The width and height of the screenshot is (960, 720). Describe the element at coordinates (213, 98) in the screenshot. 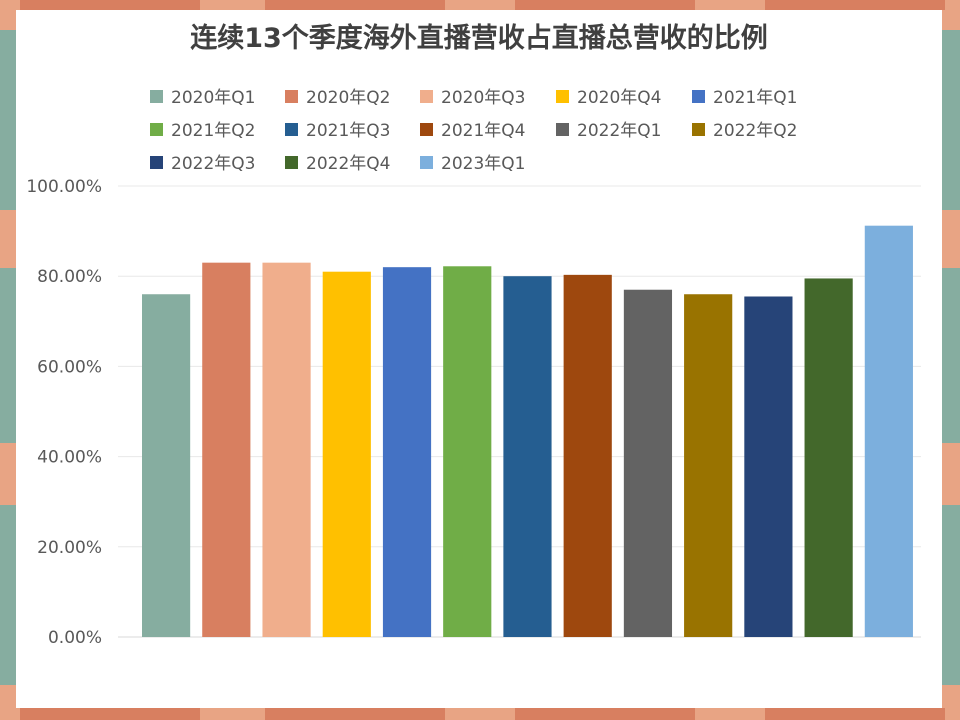

I see `legend-label: 2020年Q1` at that location.